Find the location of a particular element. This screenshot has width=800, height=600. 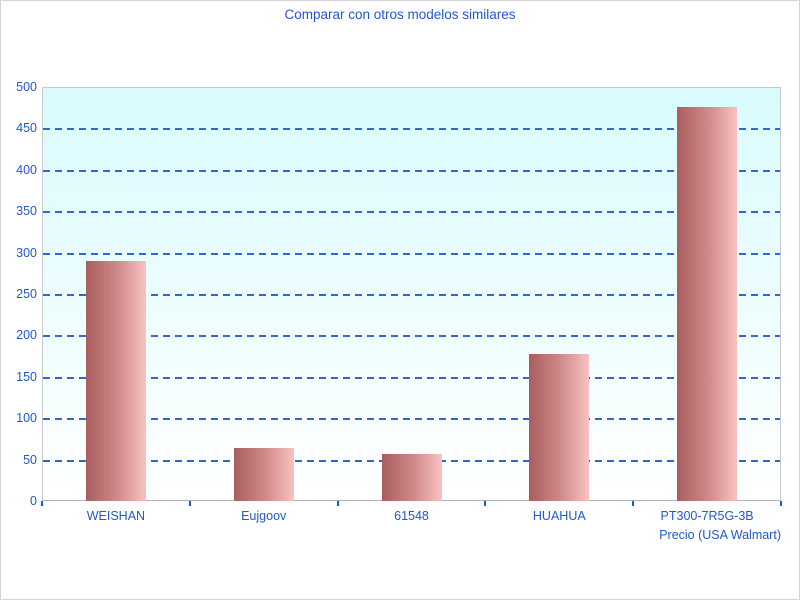

x-axis-tick-label: 61548 is located at coordinates (411, 516).